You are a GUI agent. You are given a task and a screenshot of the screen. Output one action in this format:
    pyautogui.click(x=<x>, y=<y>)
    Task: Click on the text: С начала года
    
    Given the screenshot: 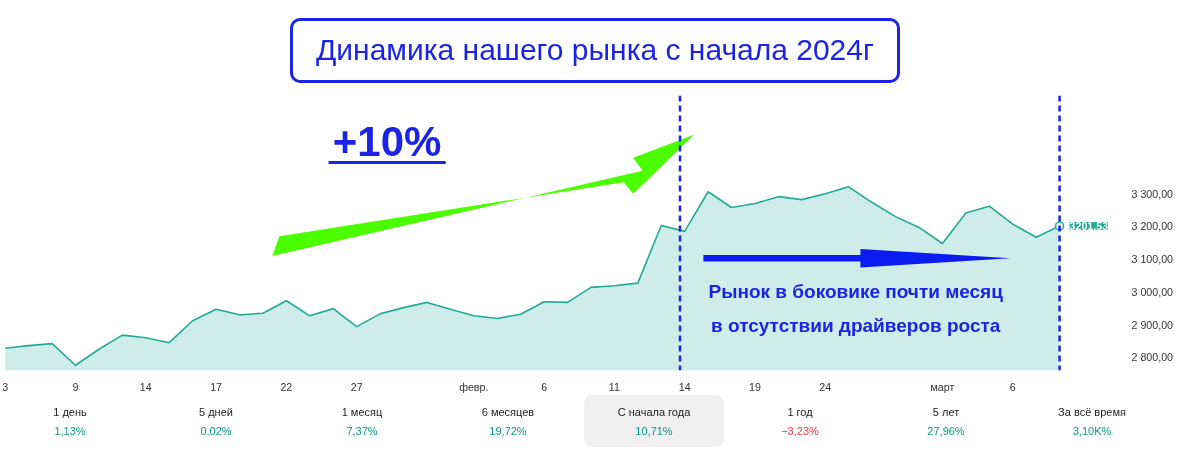 What is the action you would take?
    pyautogui.click(x=654, y=412)
    